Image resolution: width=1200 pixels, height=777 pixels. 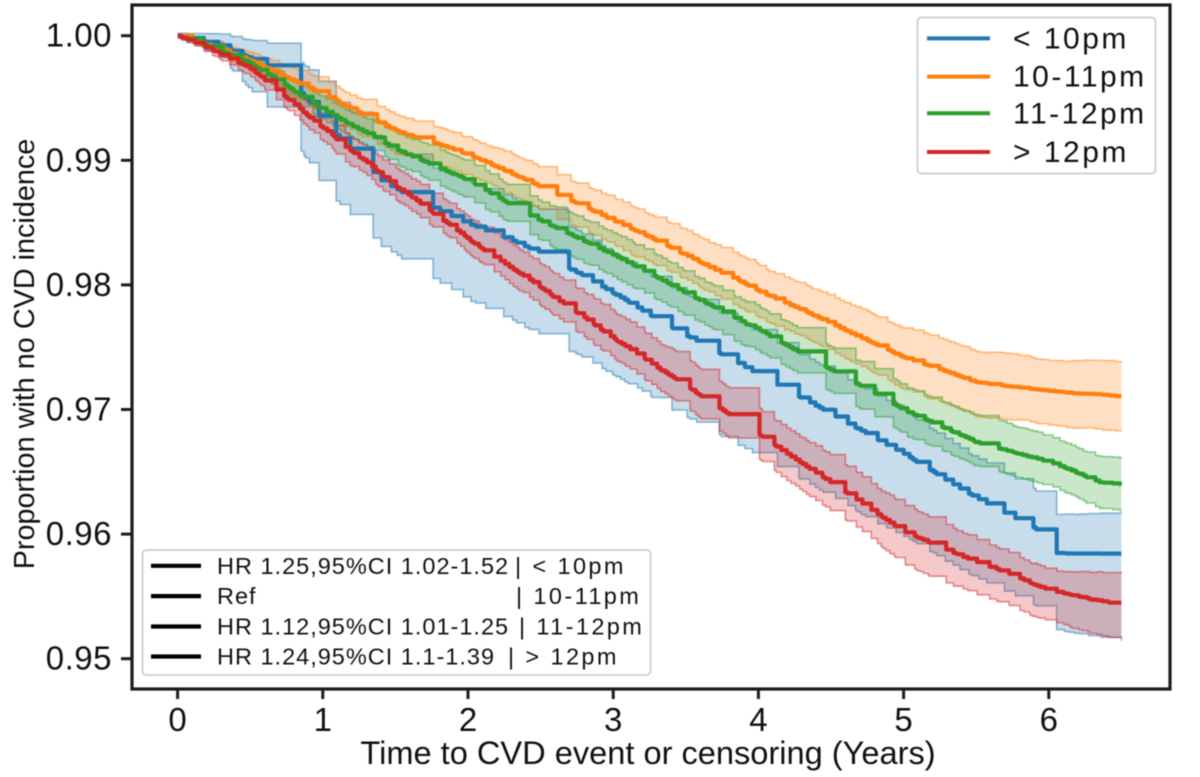 What do you see at coordinates (25, 354) in the screenshot?
I see `svg-text:Proportion with no CVD inciden: Proportion with no CVD incidence` at bounding box center [25, 354].